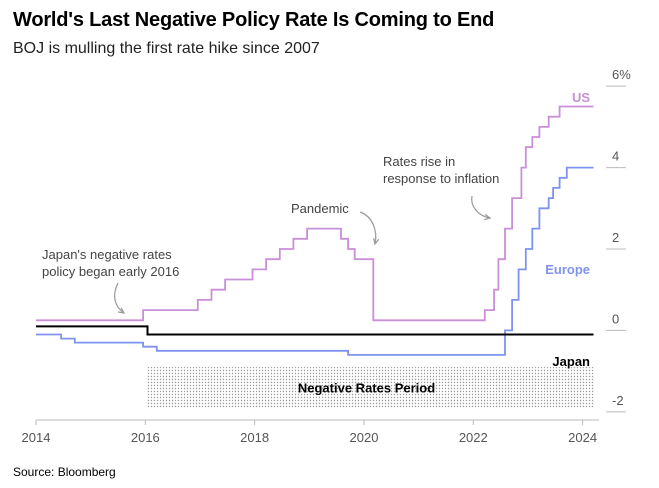 The image size is (659, 488). Describe the element at coordinates (581, 97) in the screenshot. I see `series-label-us: US` at that location.